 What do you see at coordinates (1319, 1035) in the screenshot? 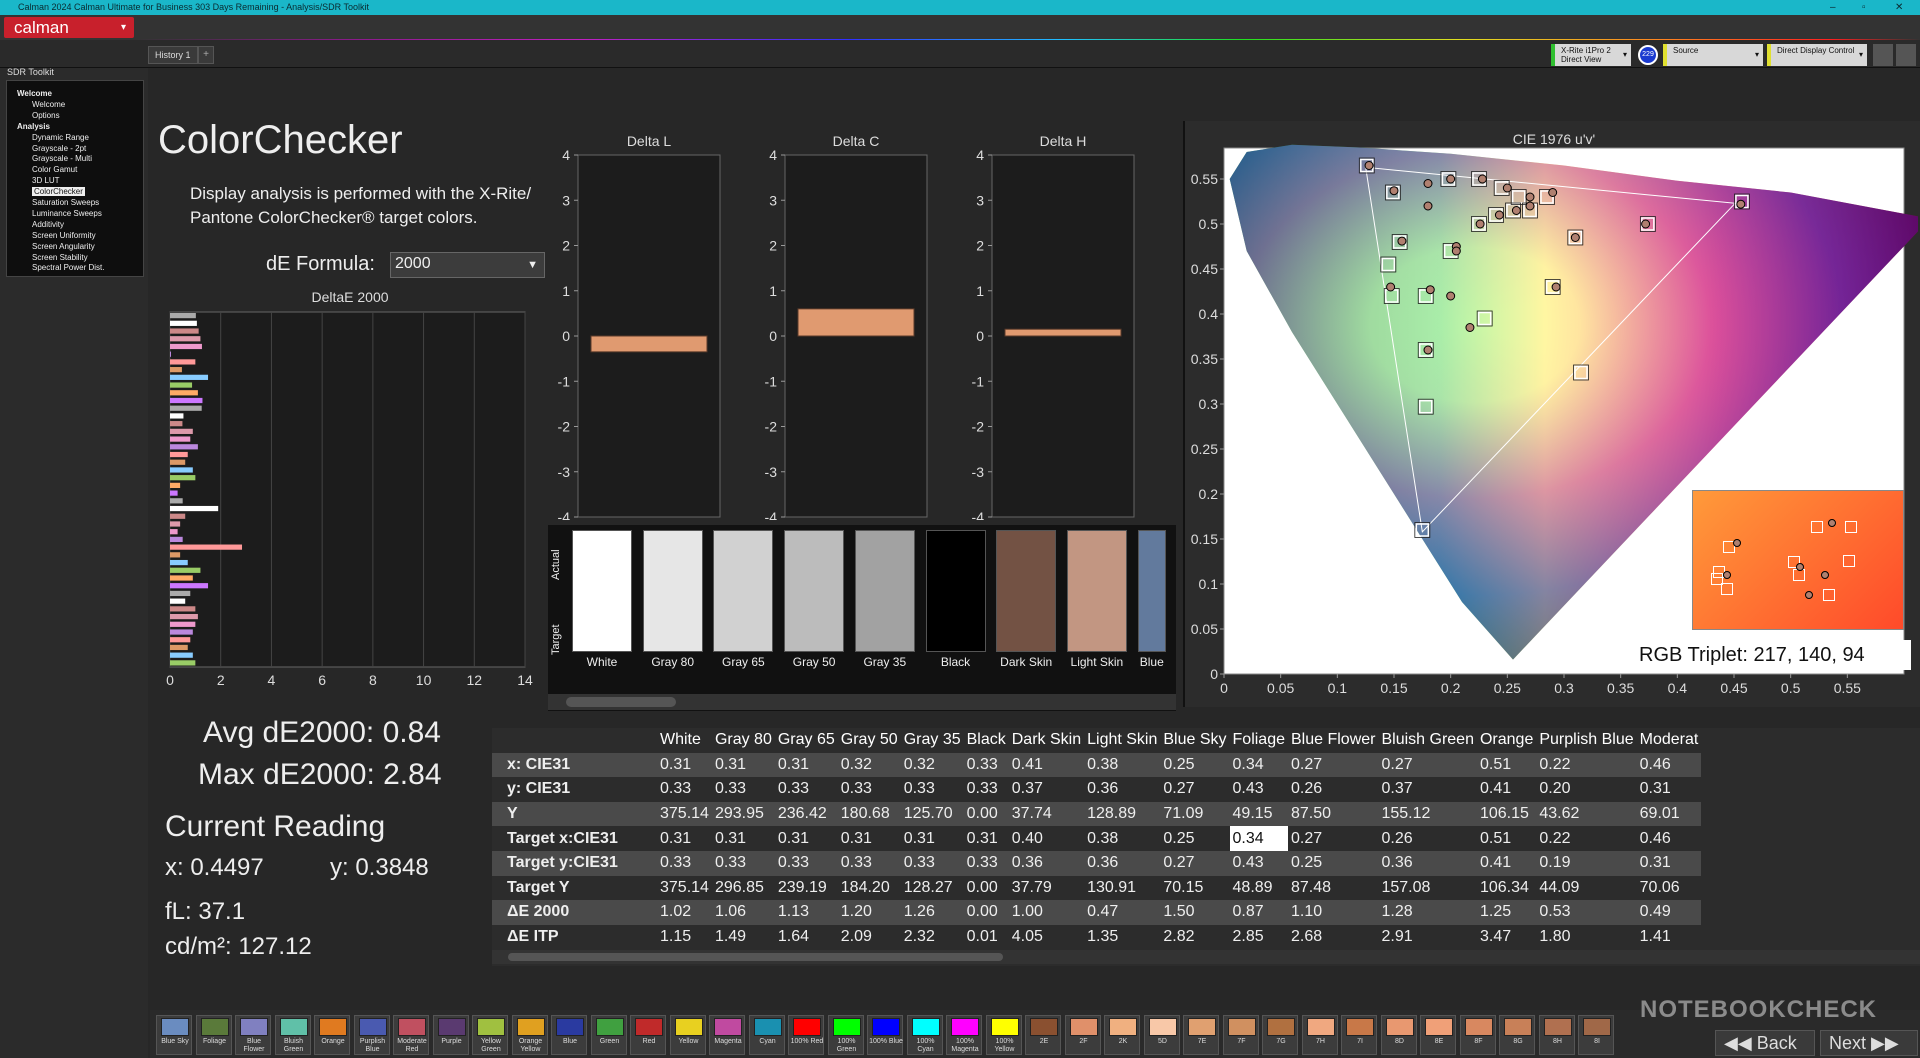
I see `patch-button: 7H` at bounding box center [1319, 1035].